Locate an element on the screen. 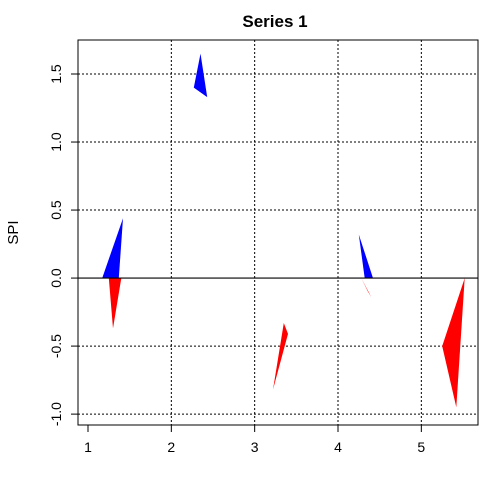 Image resolution: width=500 pixels, height=500 pixels. x-axis: 1 2 3 4 5 is located at coordinates (254, 440).